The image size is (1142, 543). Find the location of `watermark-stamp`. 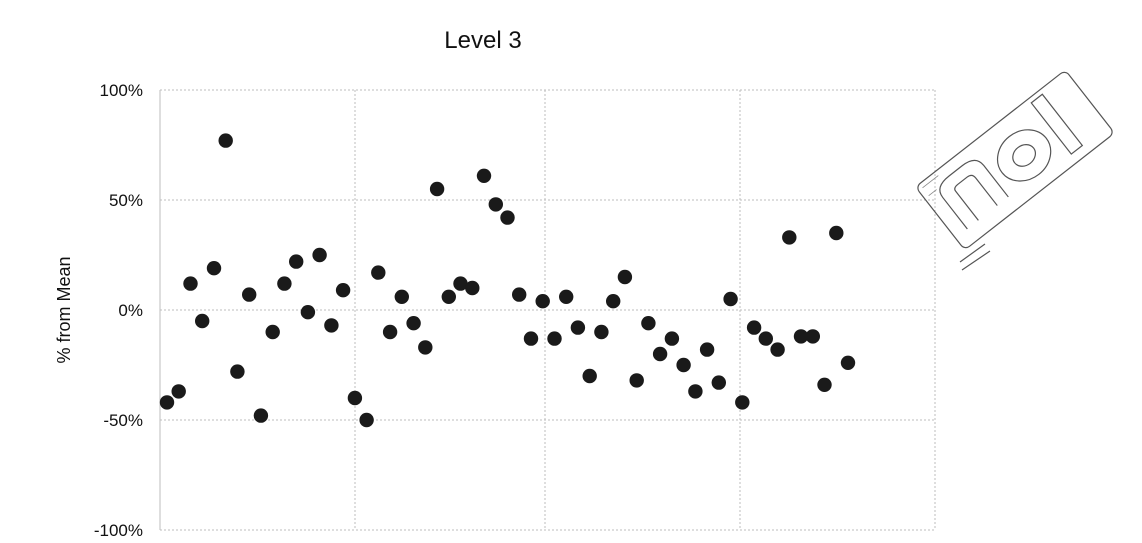

watermark-stamp is located at coordinates (1015, 160).